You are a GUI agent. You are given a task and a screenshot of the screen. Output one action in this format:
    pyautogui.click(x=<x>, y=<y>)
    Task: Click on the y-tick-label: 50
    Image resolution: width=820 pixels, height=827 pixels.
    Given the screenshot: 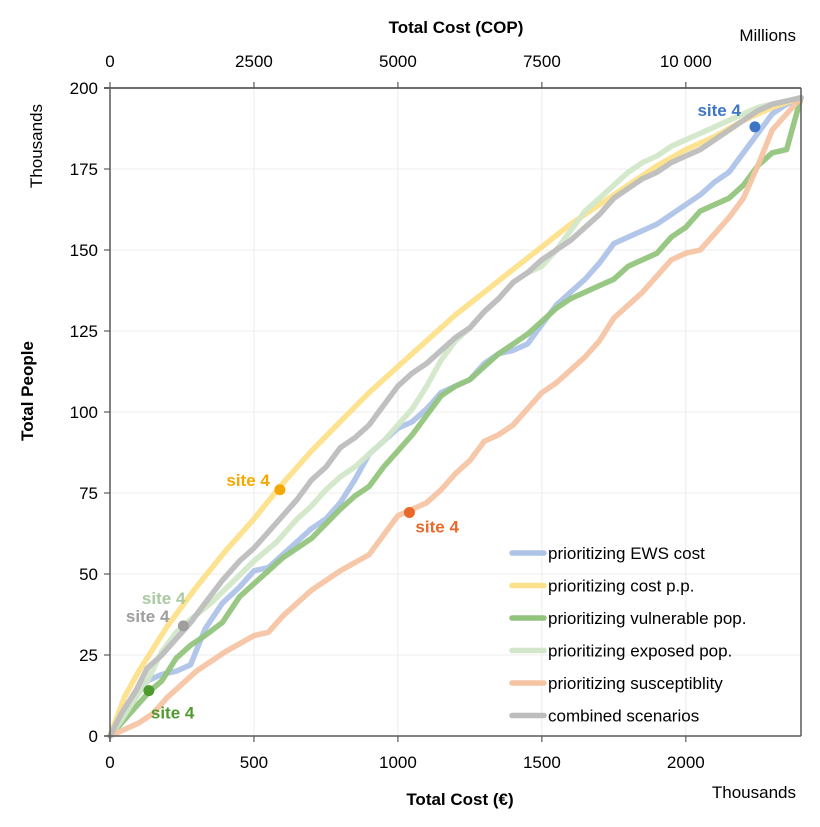 What is the action you would take?
    pyautogui.click(x=88, y=574)
    